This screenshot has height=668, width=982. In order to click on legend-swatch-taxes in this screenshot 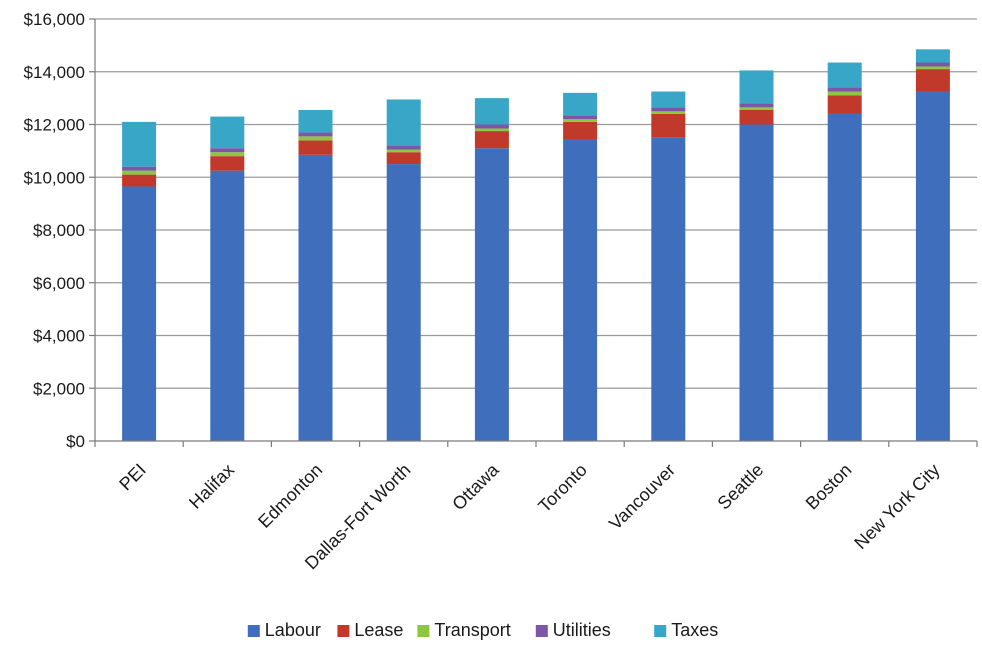, I will do `click(660, 631)`.